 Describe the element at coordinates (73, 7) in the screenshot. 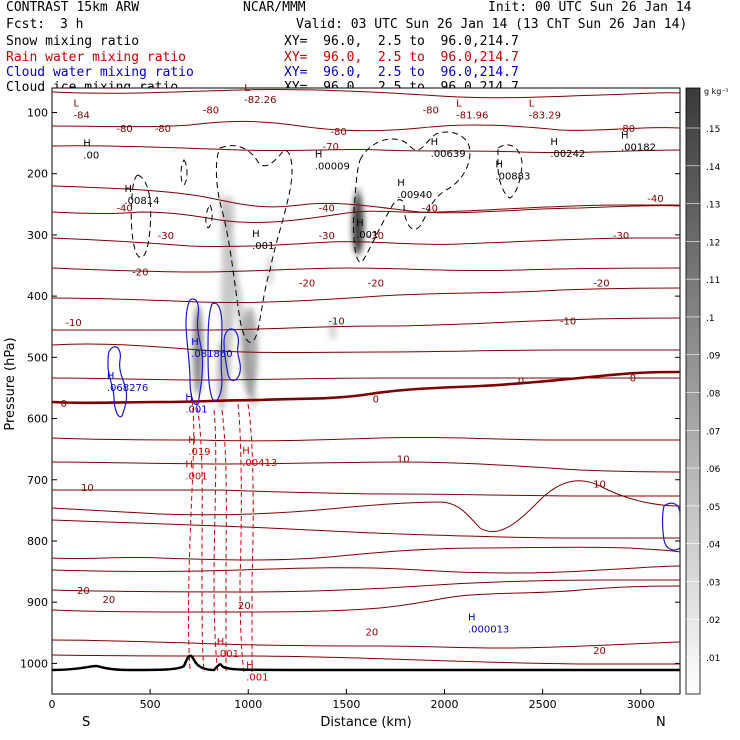

I see `model-title: CONTRAST 15km ARW` at that location.